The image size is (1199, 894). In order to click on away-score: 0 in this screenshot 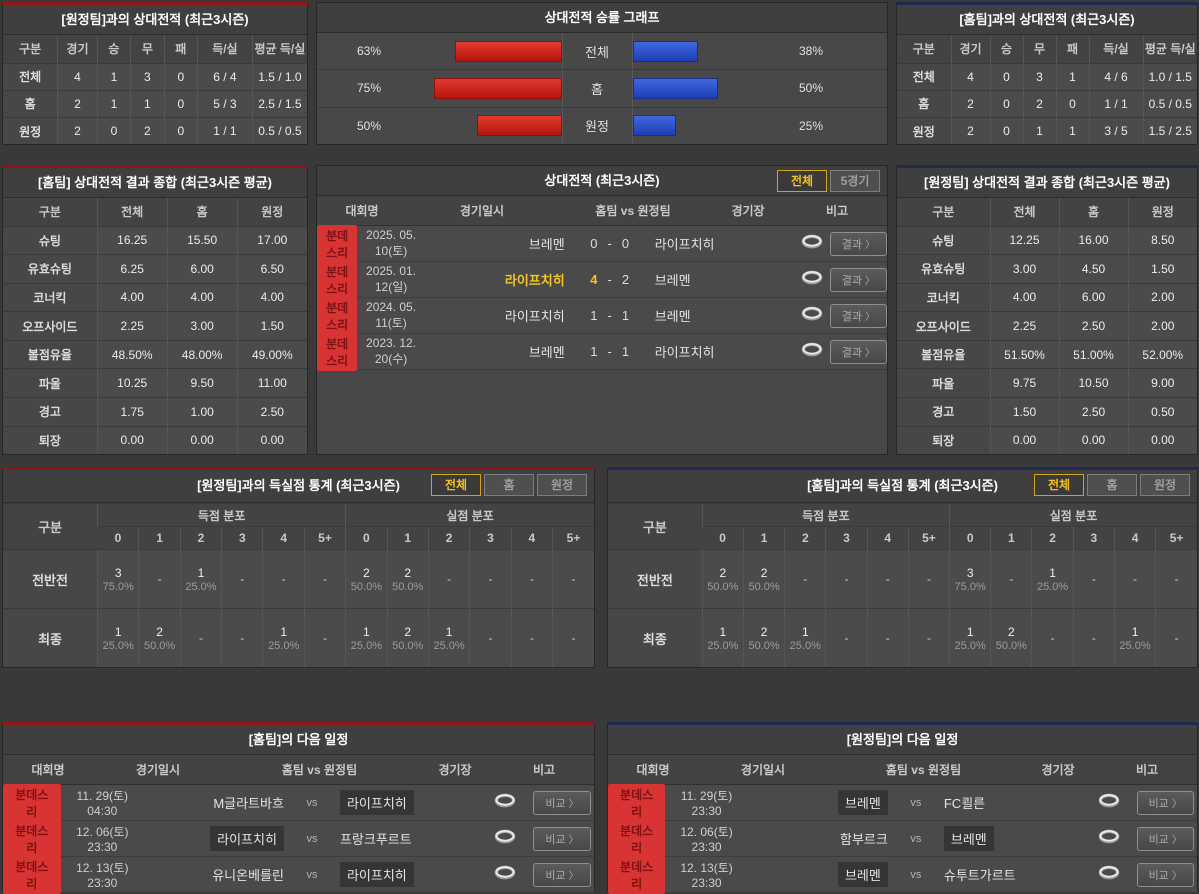, I will do `click(625, 243)`.